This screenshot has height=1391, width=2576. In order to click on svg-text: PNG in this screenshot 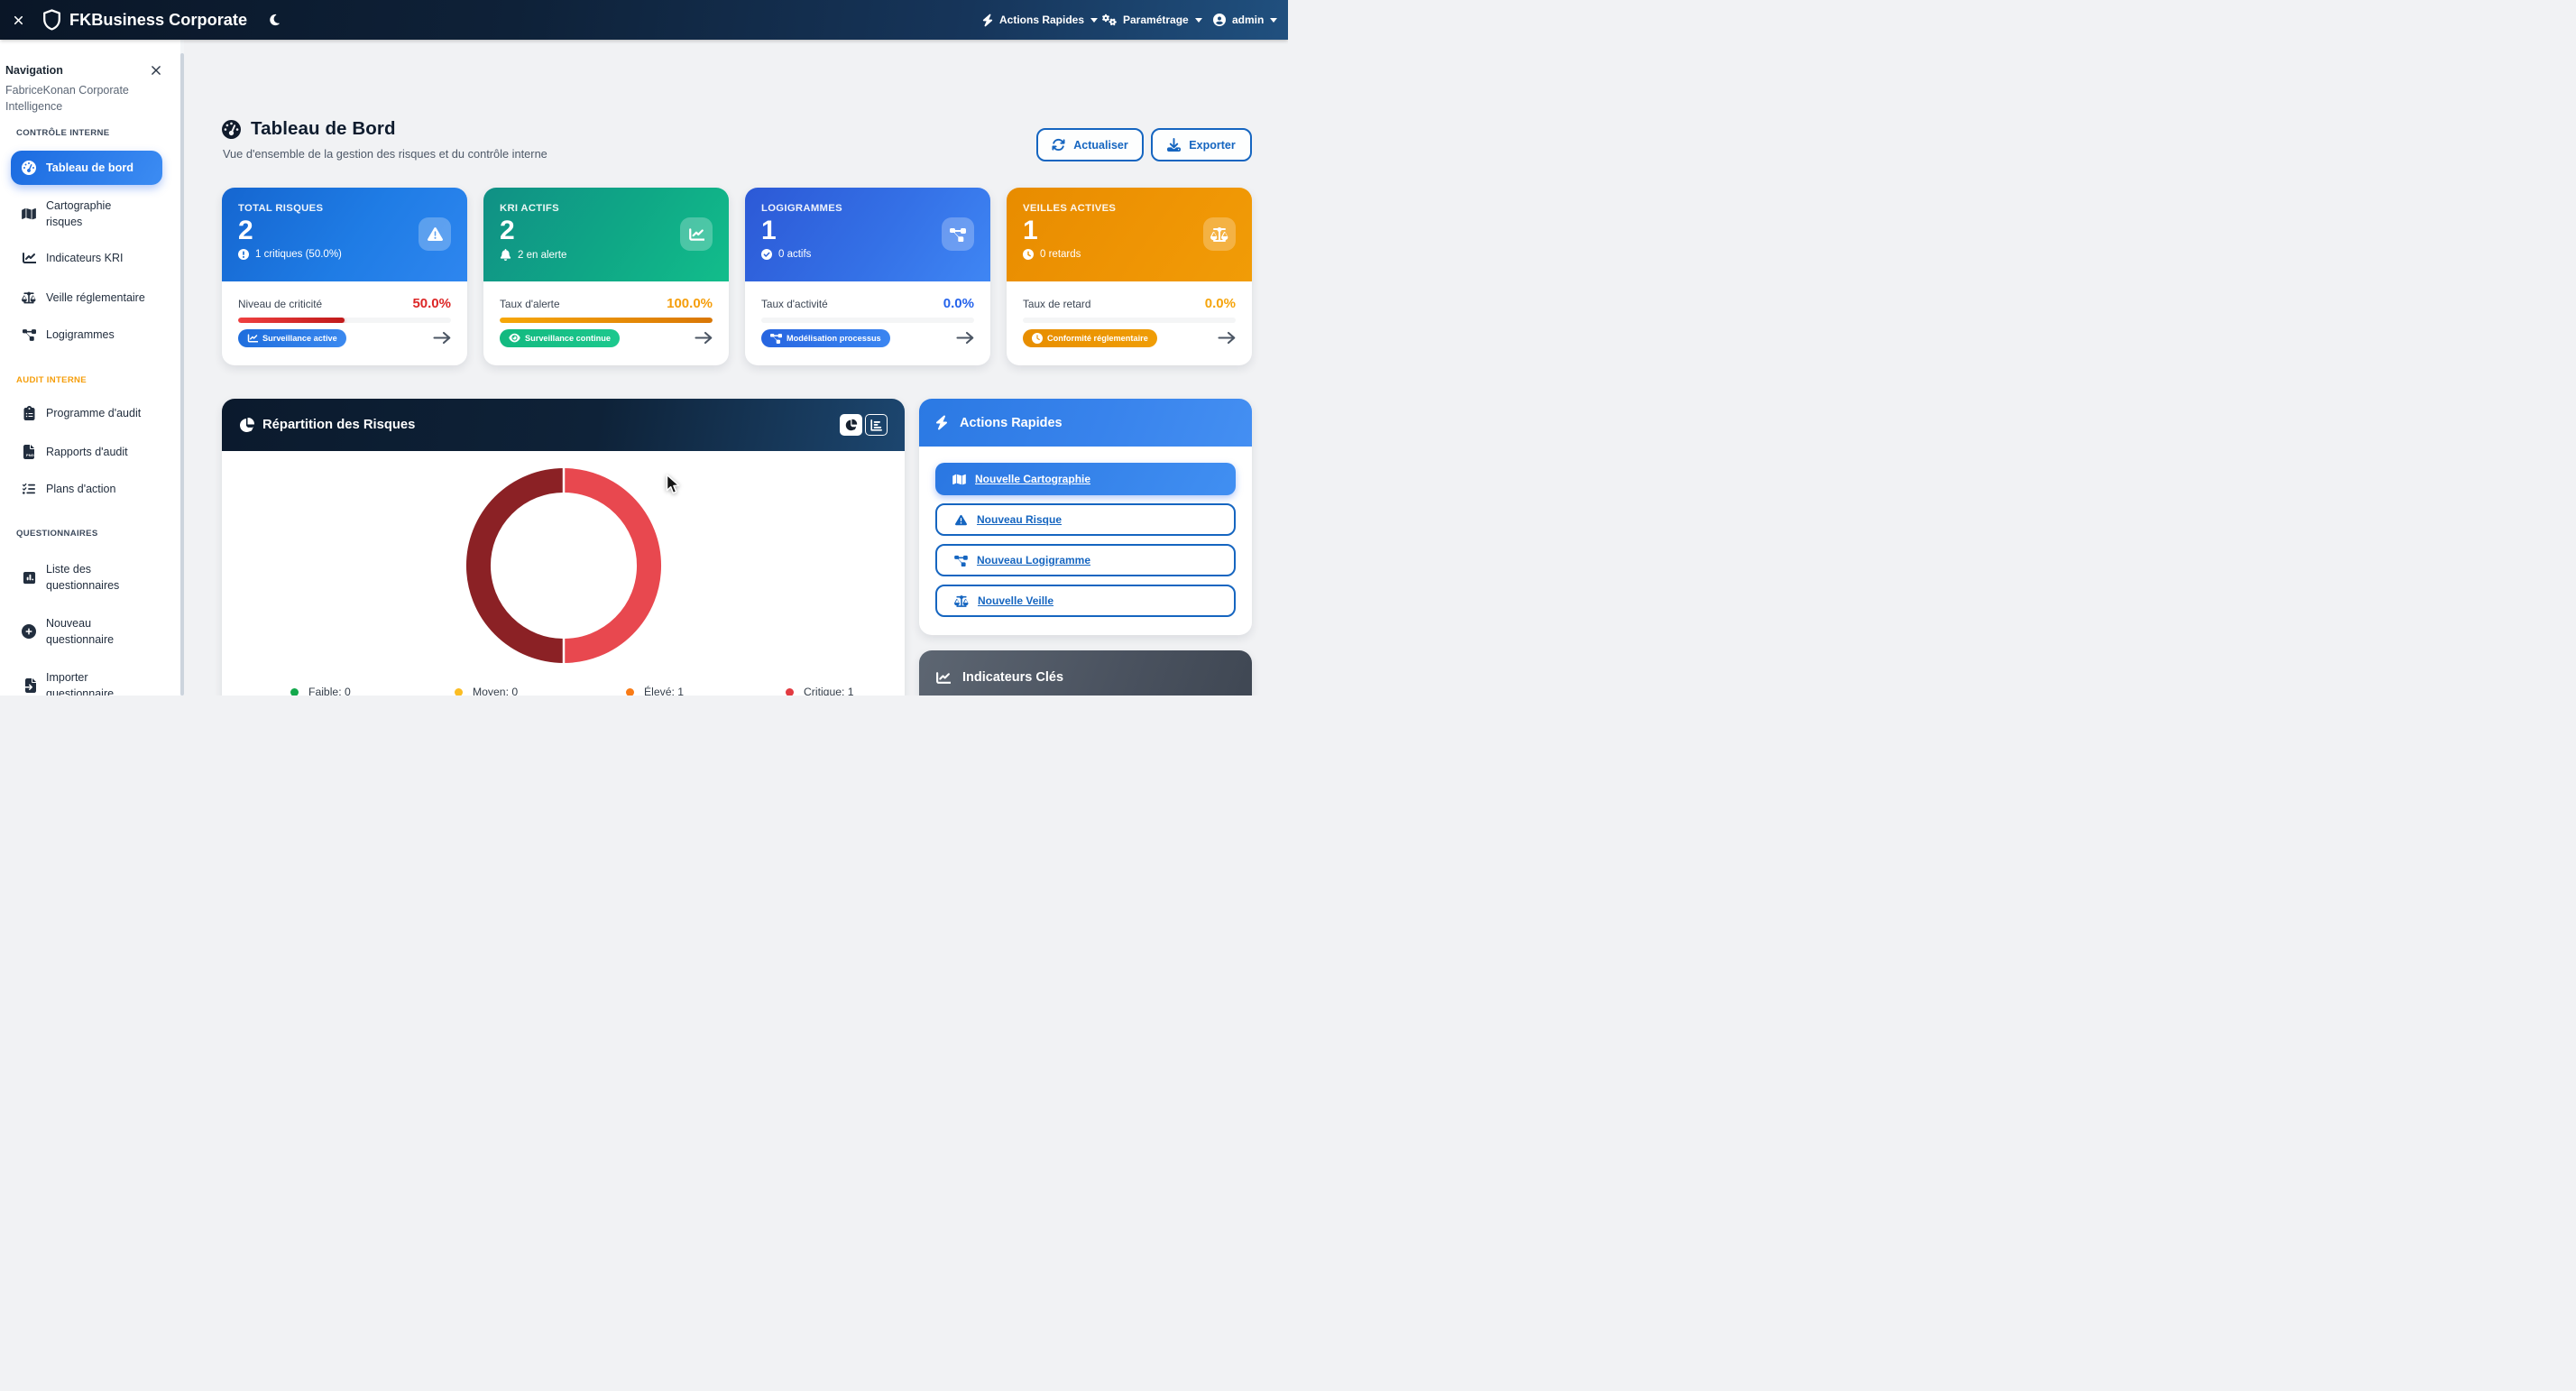, I will do `click(30, 455)`.